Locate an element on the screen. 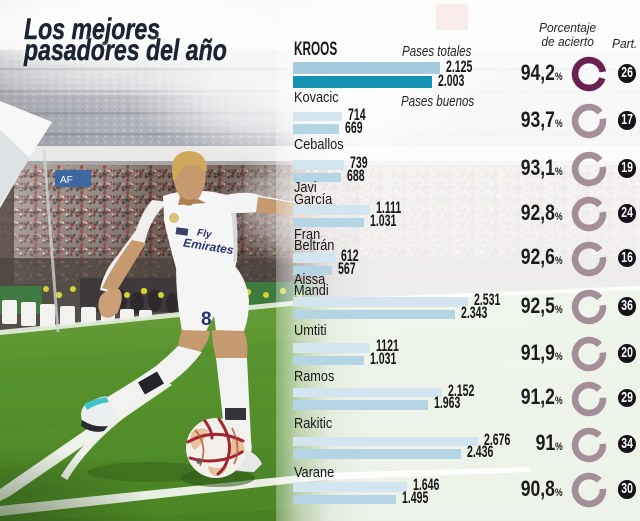  svg-text: AF is located at coordinates (66, 180).